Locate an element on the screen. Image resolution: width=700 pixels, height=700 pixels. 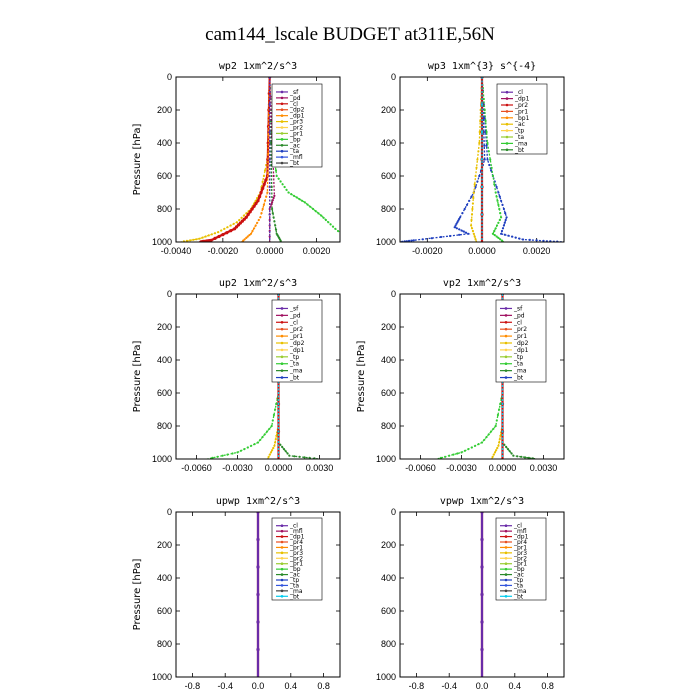
x-tick-label: -0.0060 is located at coordinates (196, 468).